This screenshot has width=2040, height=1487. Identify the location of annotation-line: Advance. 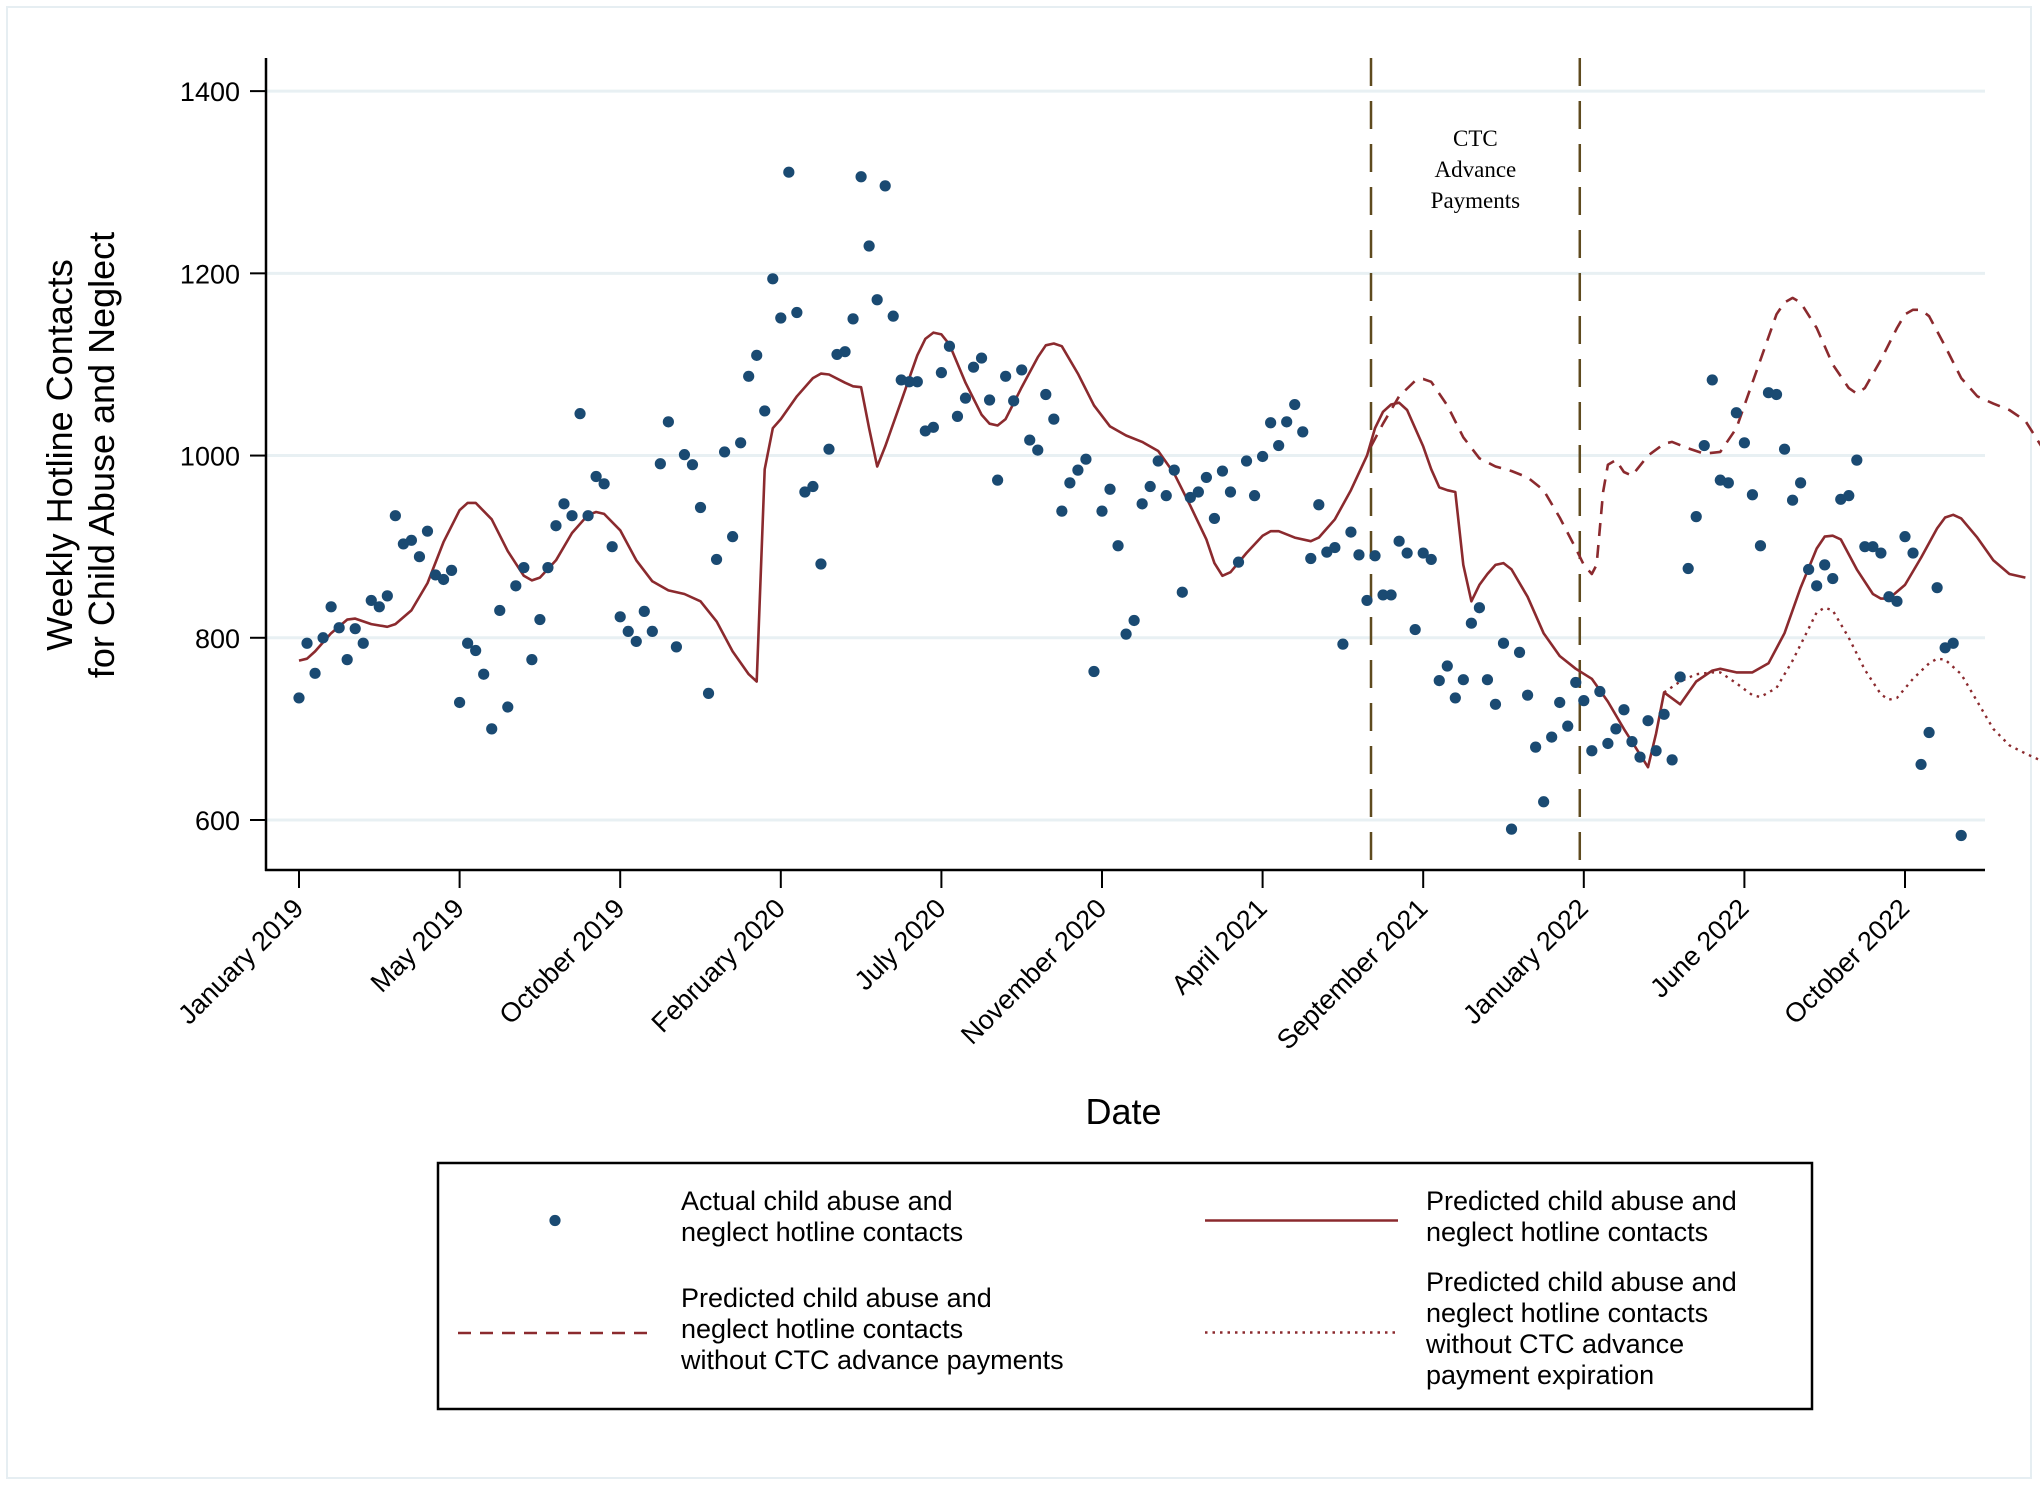
(1476, 169).